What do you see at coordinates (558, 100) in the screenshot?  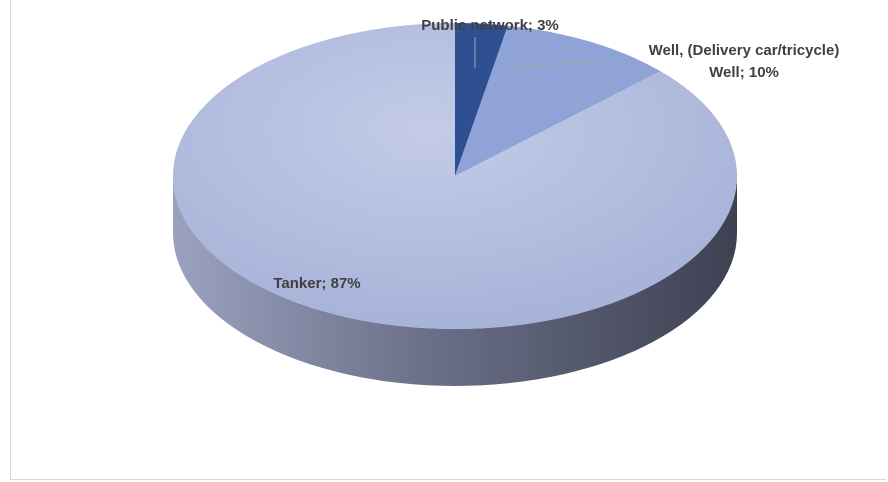 I see `slice-well` at bounding box center [558, 100].